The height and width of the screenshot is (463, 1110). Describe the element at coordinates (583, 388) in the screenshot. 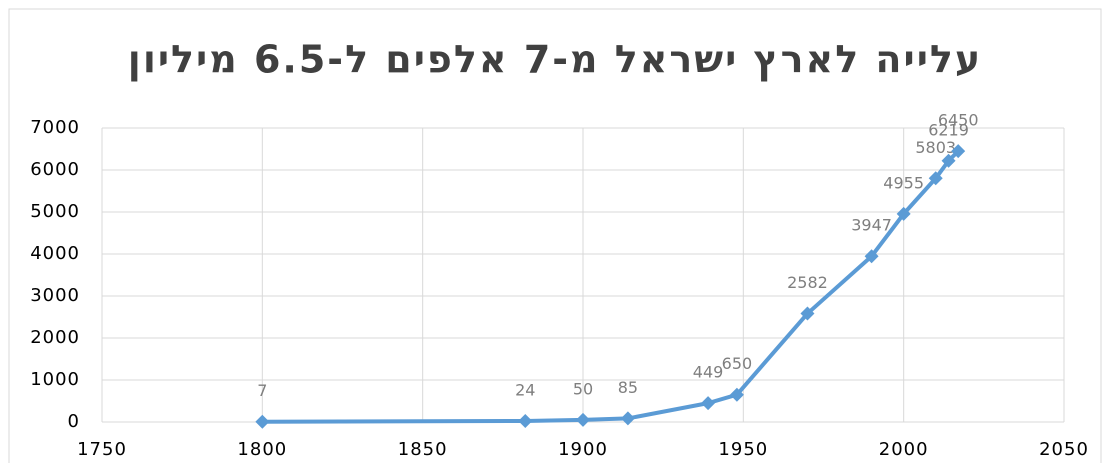

I see `data-label: 50` at that location.